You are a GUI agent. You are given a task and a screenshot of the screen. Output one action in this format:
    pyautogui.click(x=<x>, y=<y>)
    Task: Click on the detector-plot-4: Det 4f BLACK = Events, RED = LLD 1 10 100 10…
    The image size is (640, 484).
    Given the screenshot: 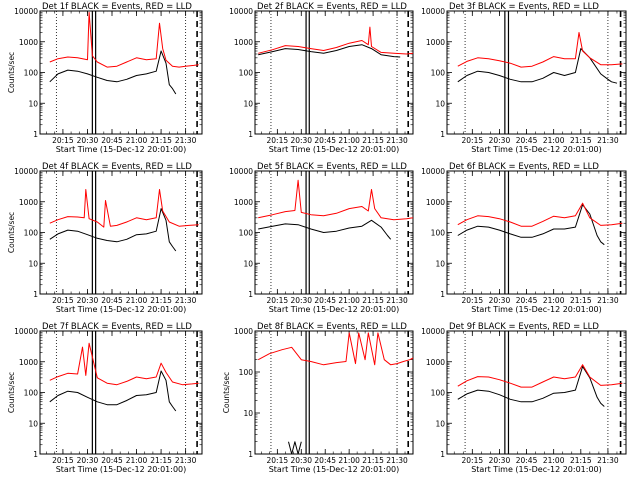 What is the action you would take?
    pyautogui.click(x=105, y=238)
    